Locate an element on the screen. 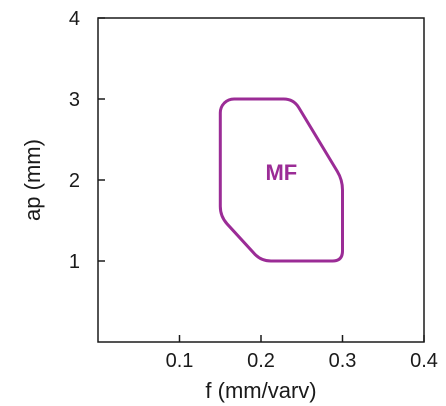 The height and width of the screenshot is (406, 446). x-tick-label: 0.4 is located at coordinates (424, 361).